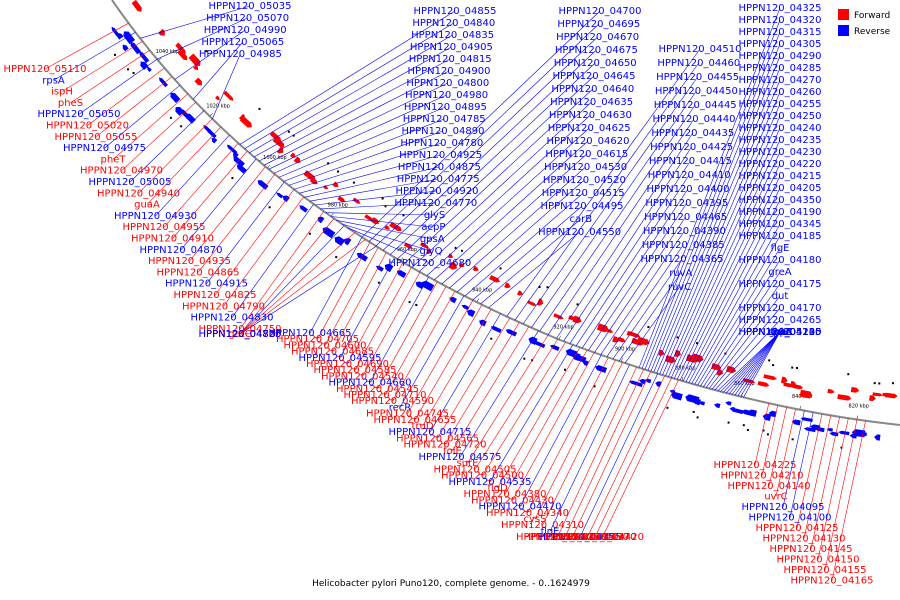 The width and height of the screenshot is (900, 600). What do you see at coordinates (215, 295) in the screenshot?
I see `gene-label: HPPN120_04825` at bounding box center [215, 295].